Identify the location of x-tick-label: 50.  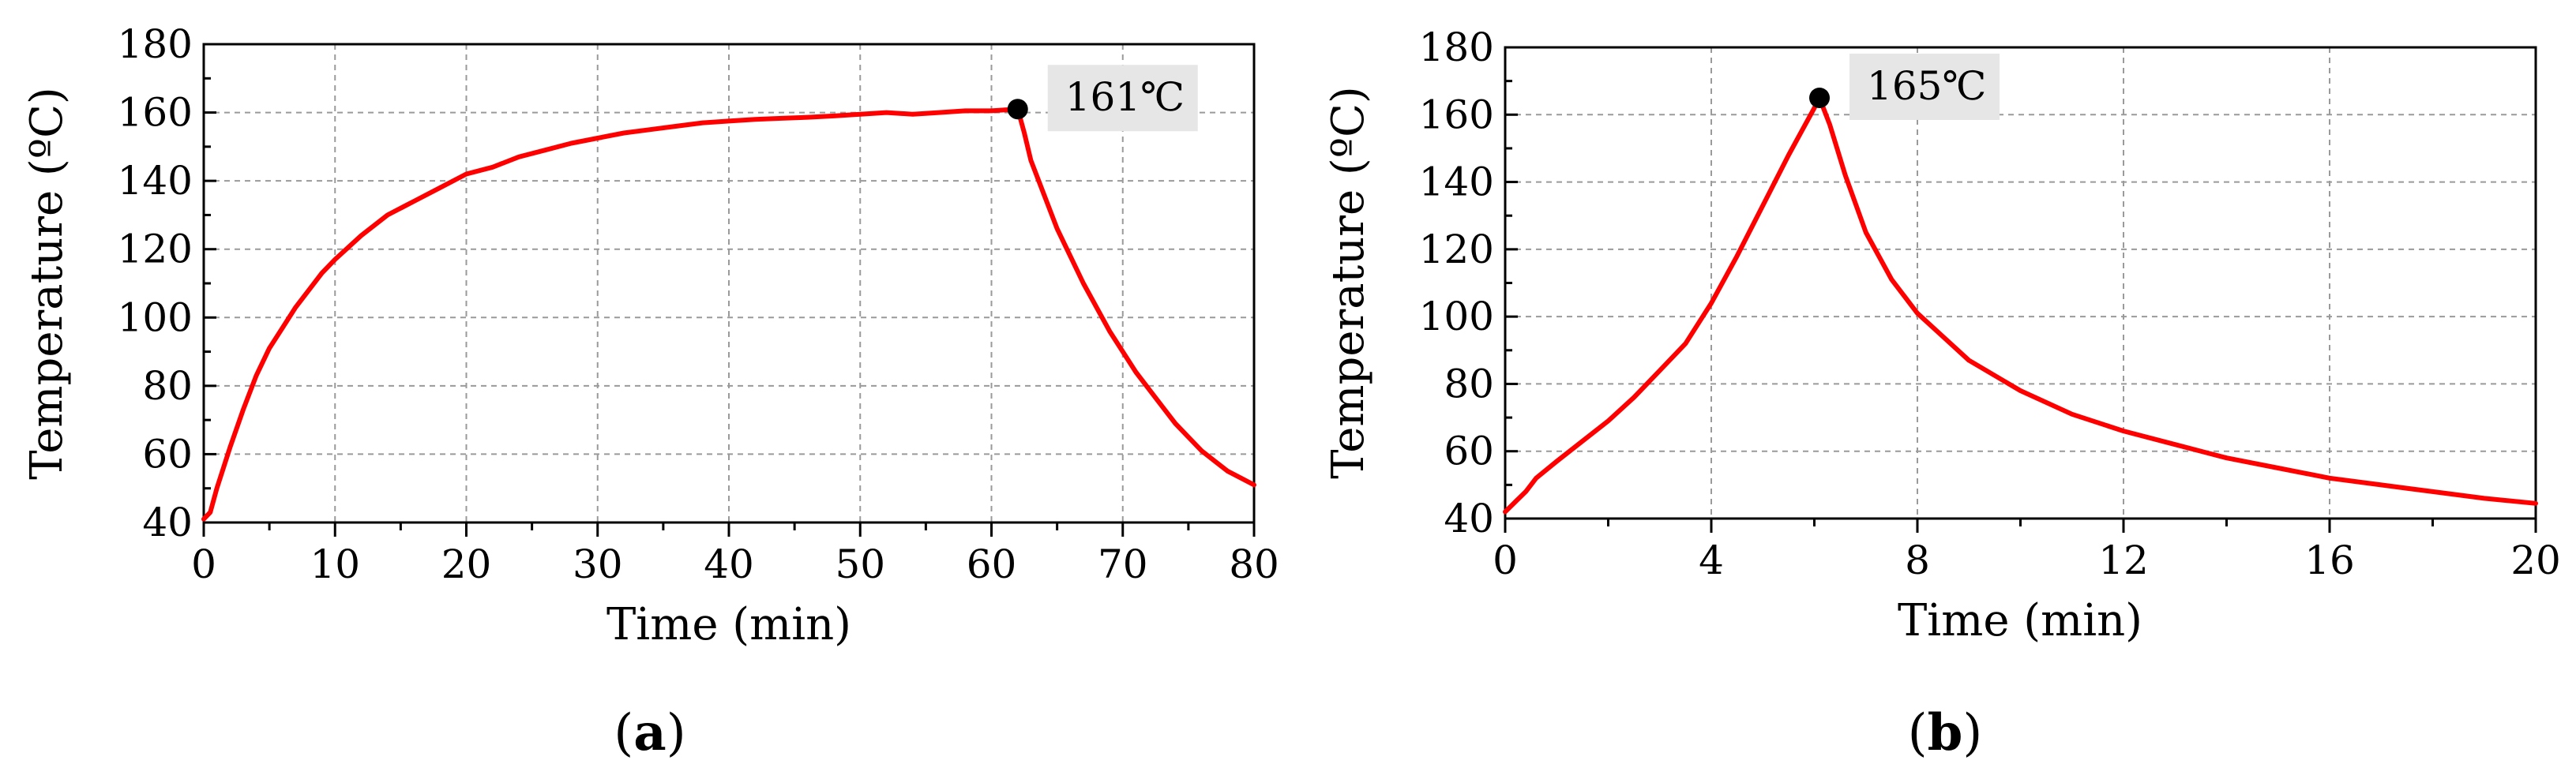
(860, 564).